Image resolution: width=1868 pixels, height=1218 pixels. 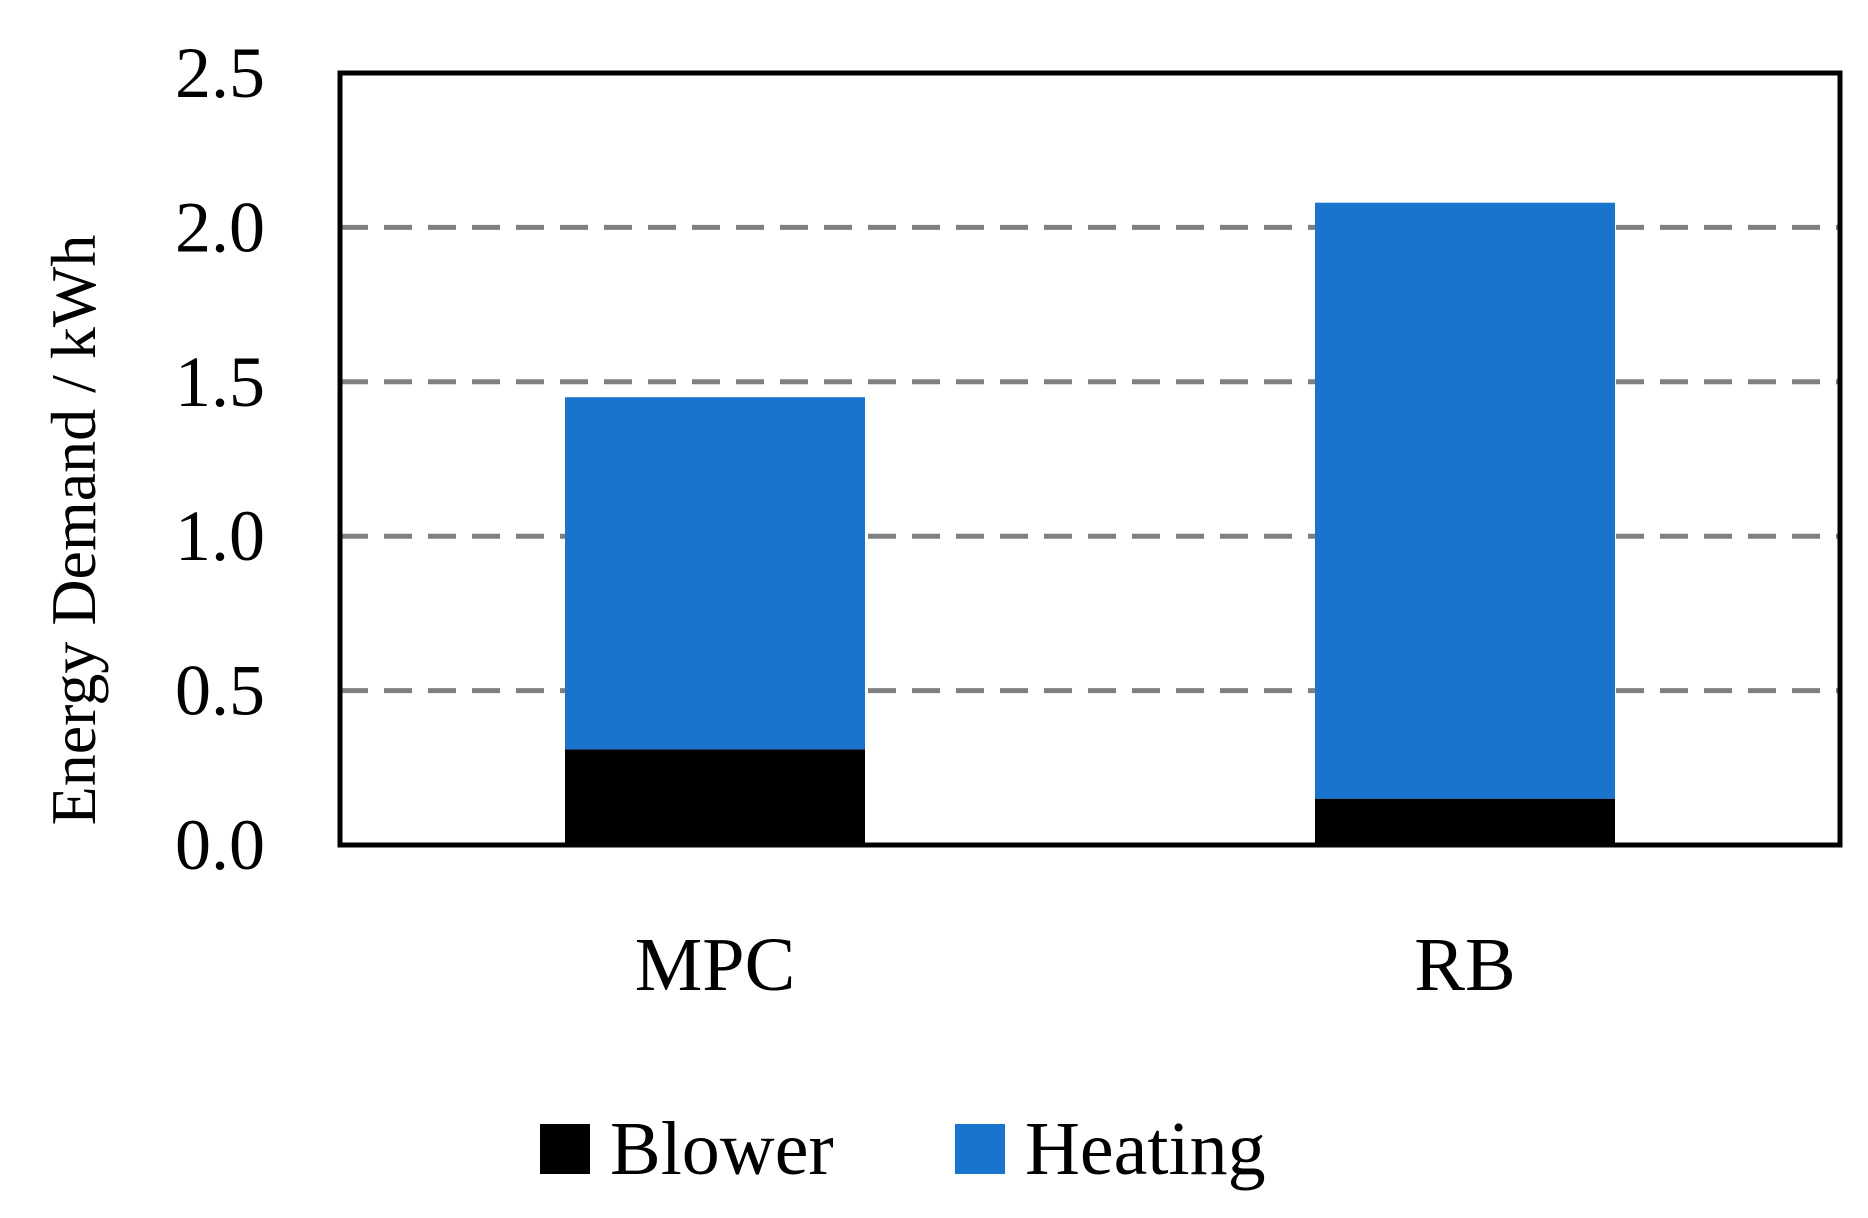 I want to click on x-category-label: RB, so click(x=1464, y=965).